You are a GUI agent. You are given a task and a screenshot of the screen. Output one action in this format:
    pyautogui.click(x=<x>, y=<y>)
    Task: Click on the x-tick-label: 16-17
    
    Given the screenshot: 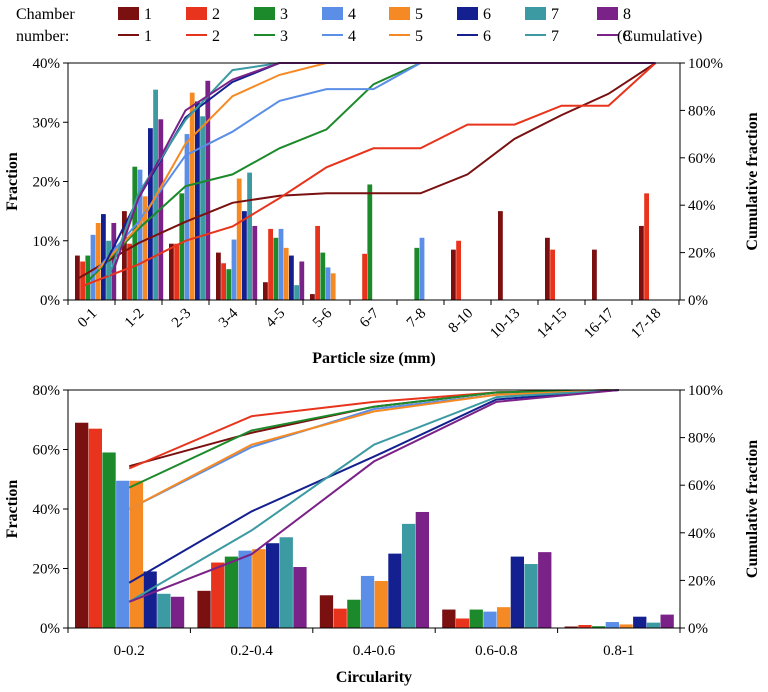 What is the action you would take?
    pyautogui.click(x=599, y=323)
    